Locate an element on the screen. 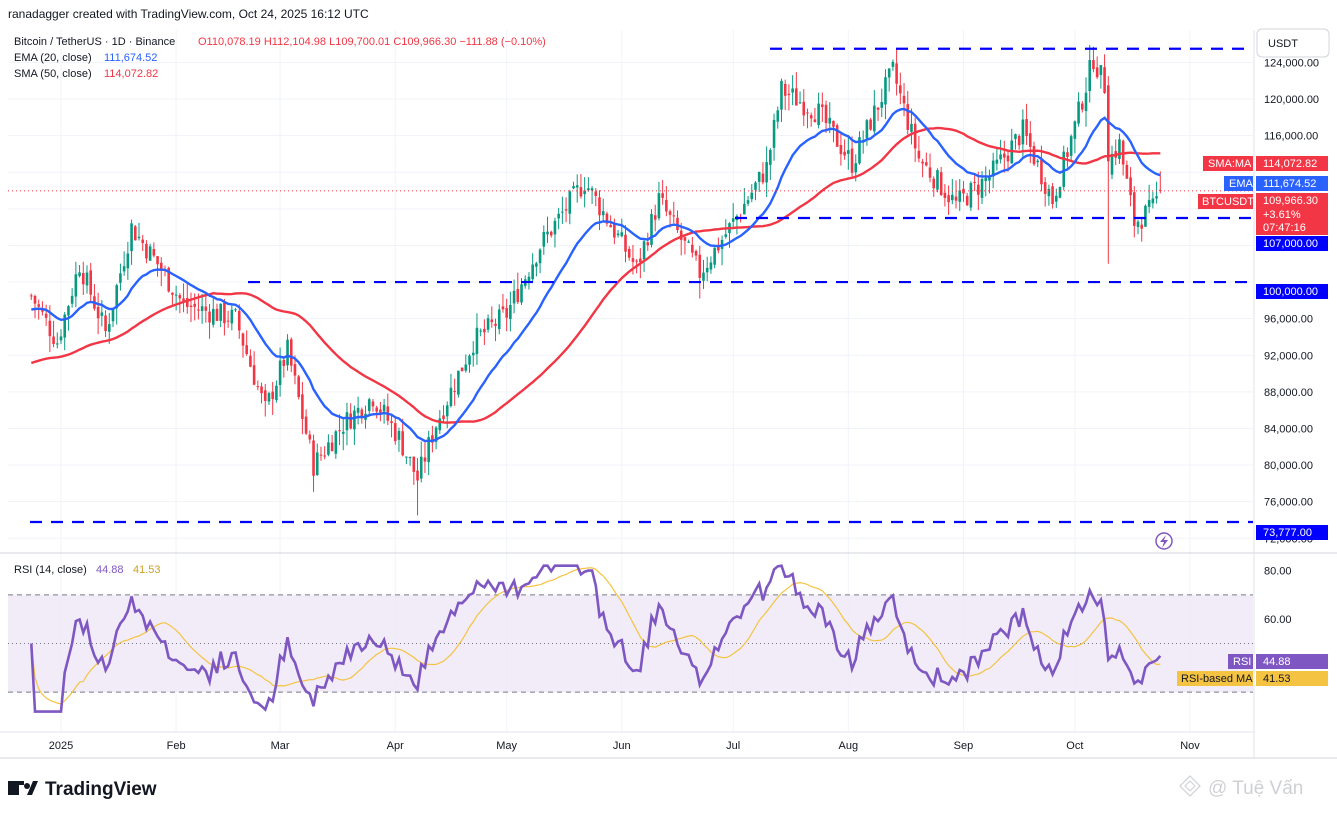 This screenshot has width=1337, height=813. rsi-band is located at coordinates (630, 643).